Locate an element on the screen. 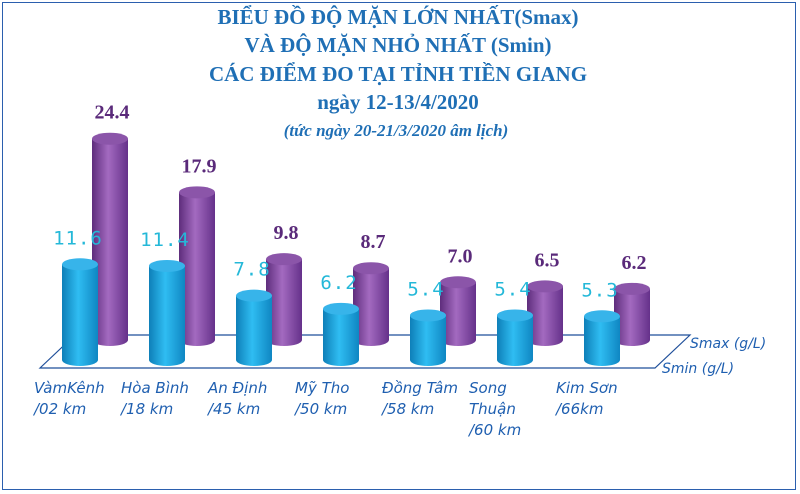 This screenshot has height=494, width=800. chart-title-line-4: ngày 12-13/4/2020 is located at coordinates (398, 102).